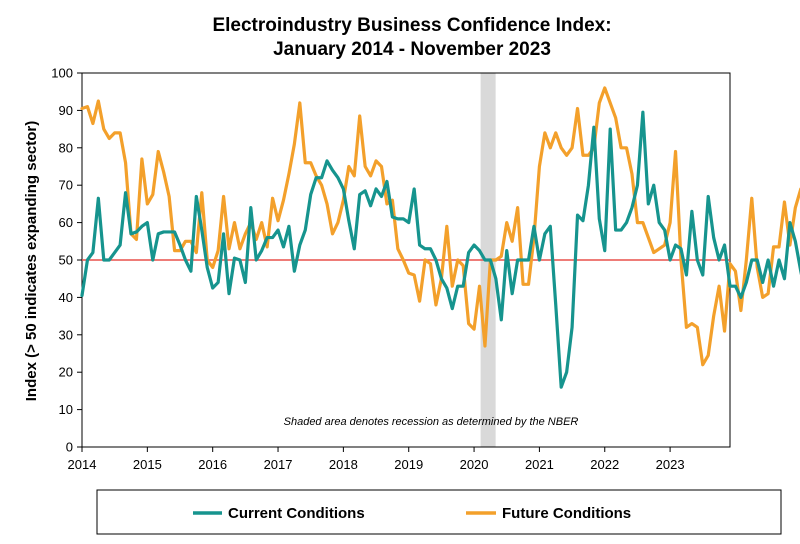 Image resolution: width=800 pixels, height=544 pixels. What do you see at coordinates (566, 513) in the screenshot?
I see `legend-label-future: Future Conditions` at bounding box center [566, 513].